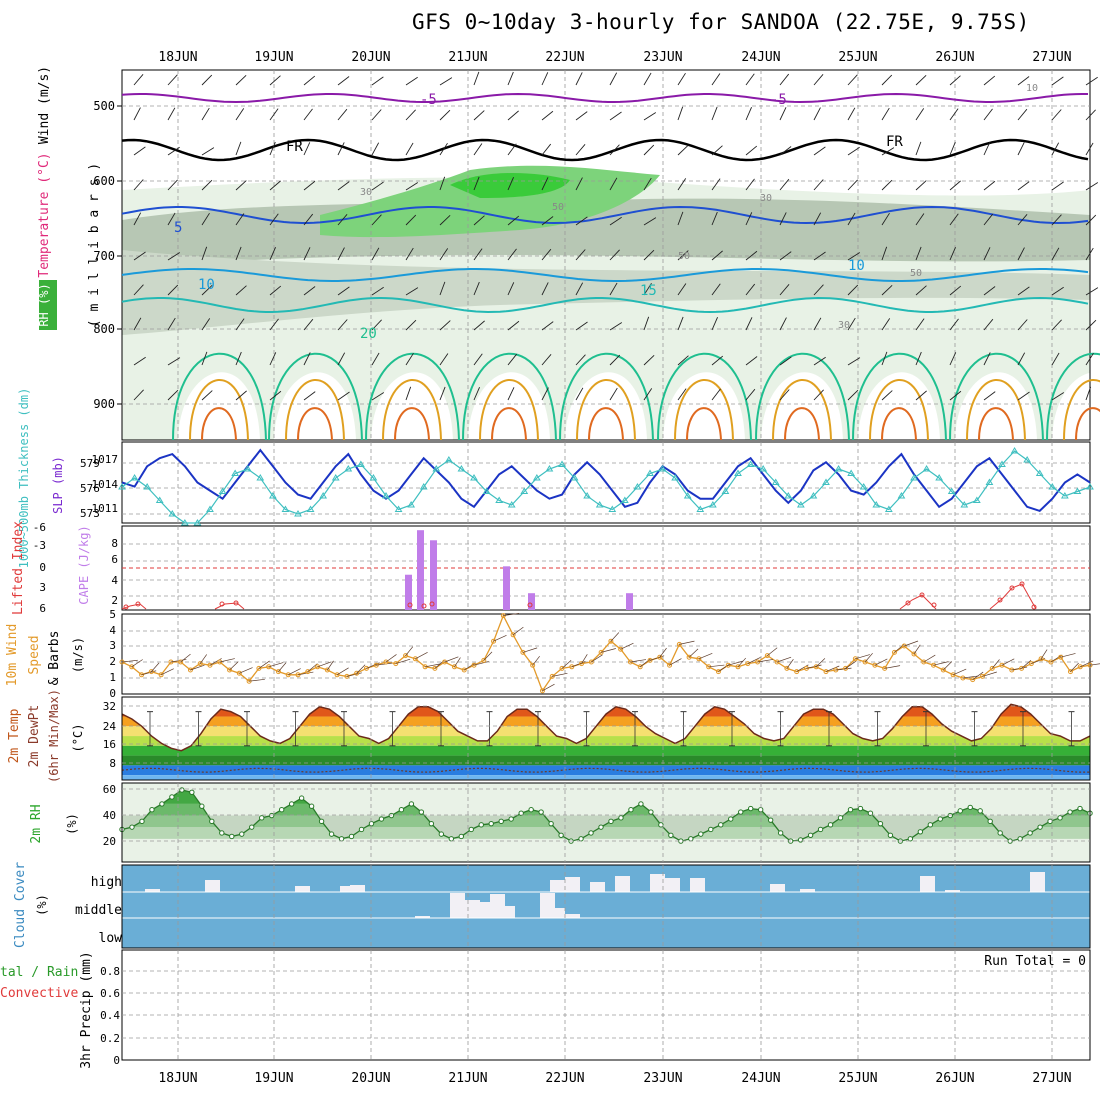  Describe the element at coordinates (98, 910) in the screenshot. I see `cloud-level-label: middle` at that location.